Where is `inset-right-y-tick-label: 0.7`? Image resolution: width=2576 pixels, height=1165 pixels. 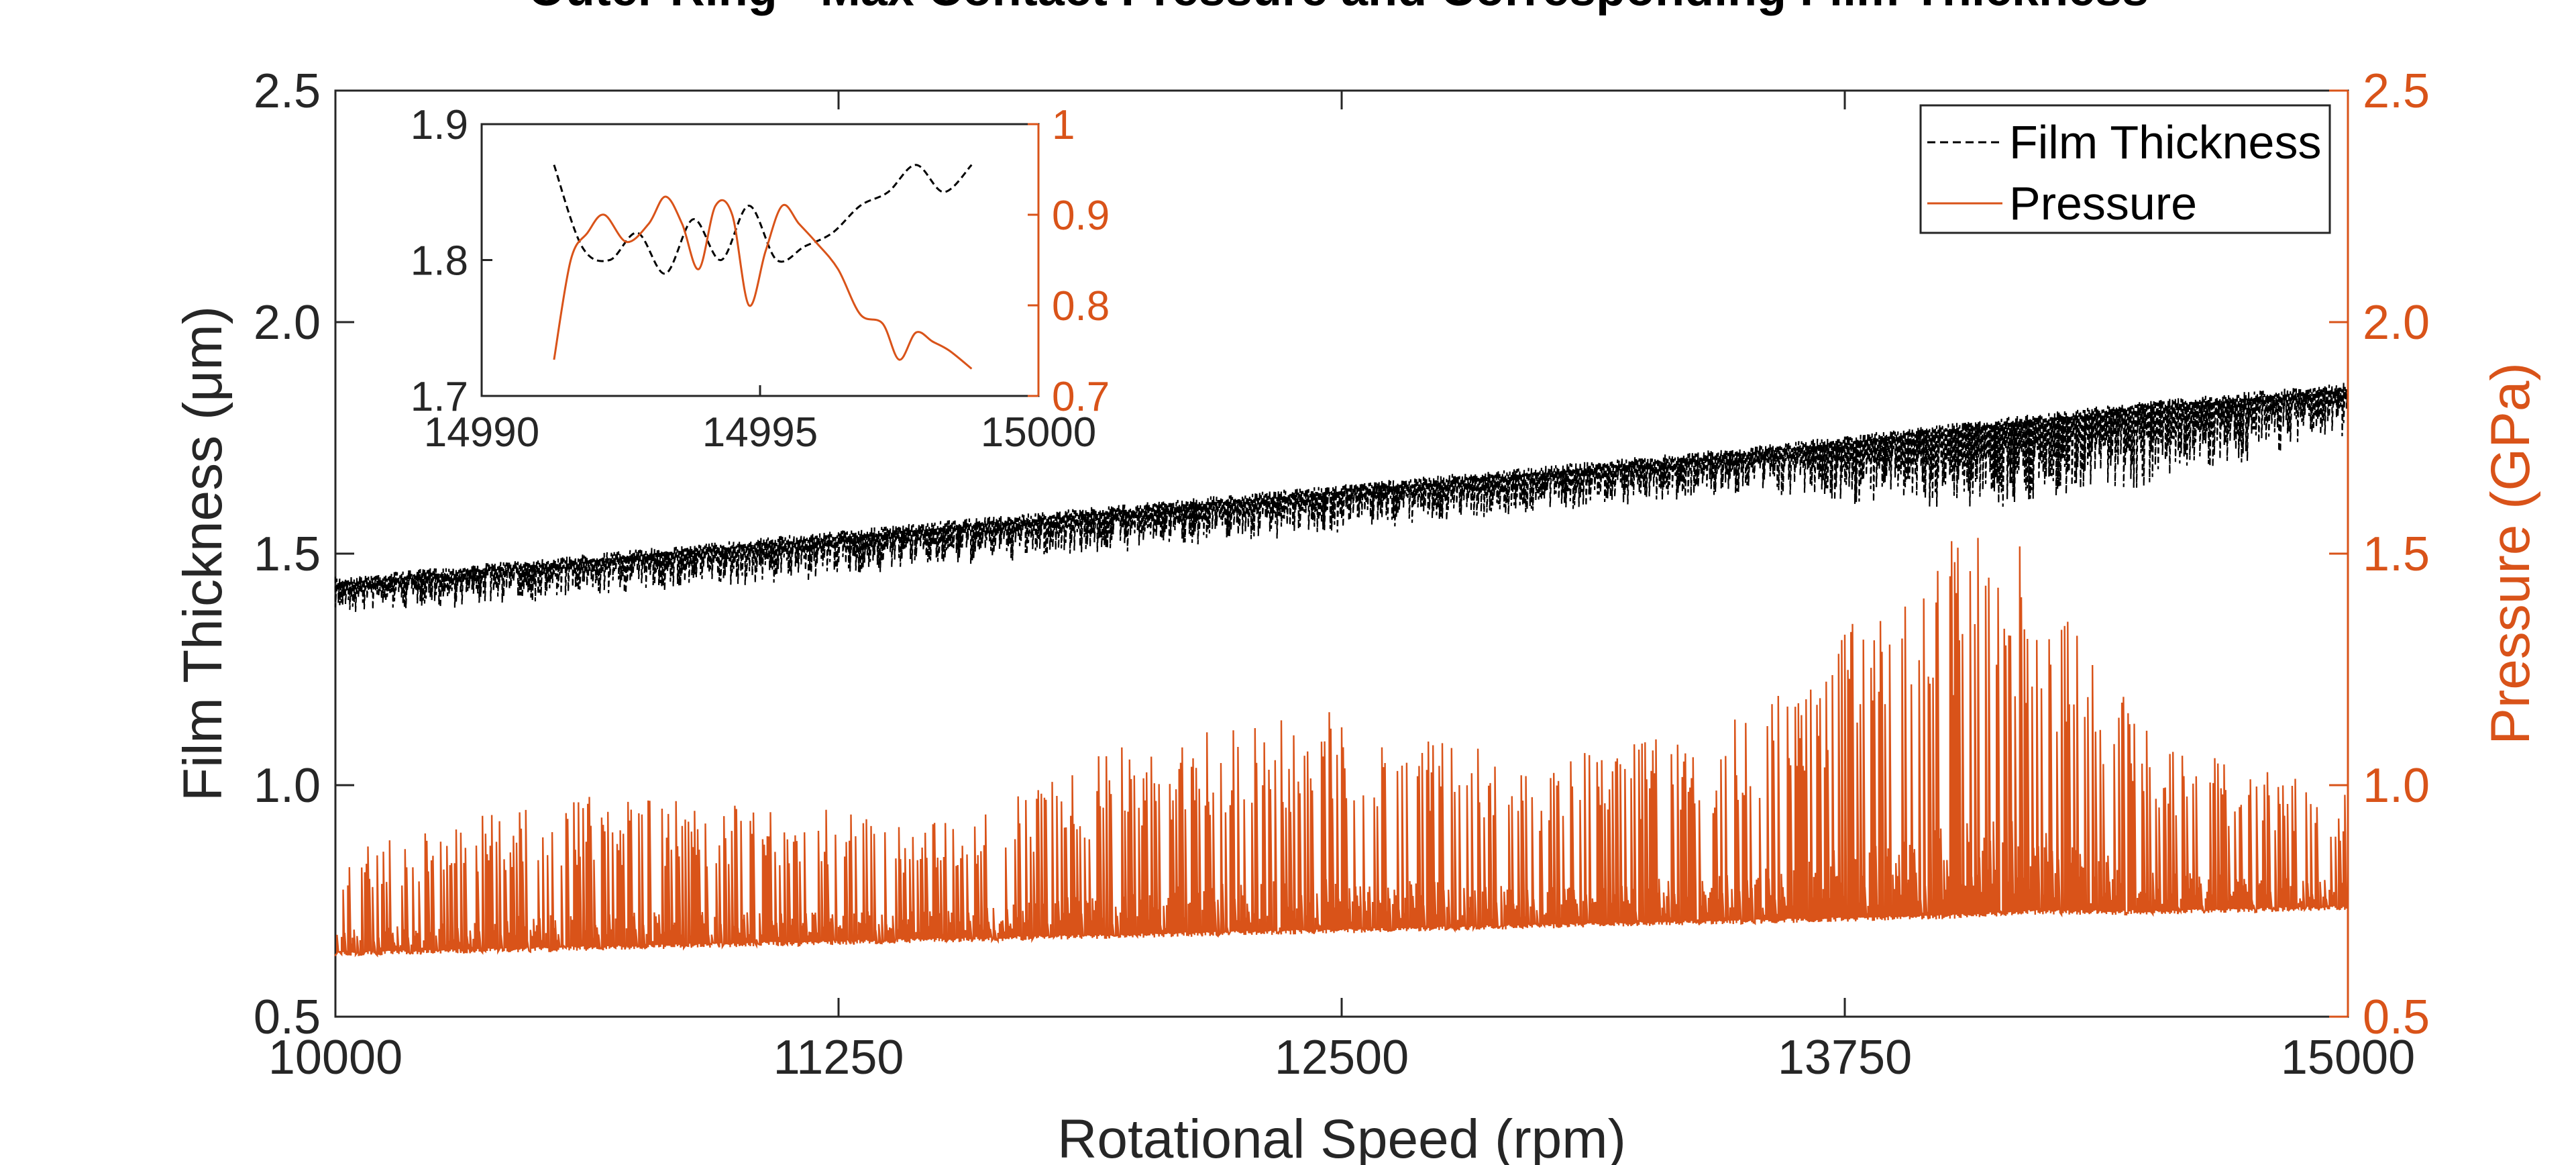
inset-right-y-tick-label: 0.7 is located at coordinates (1081, 397).